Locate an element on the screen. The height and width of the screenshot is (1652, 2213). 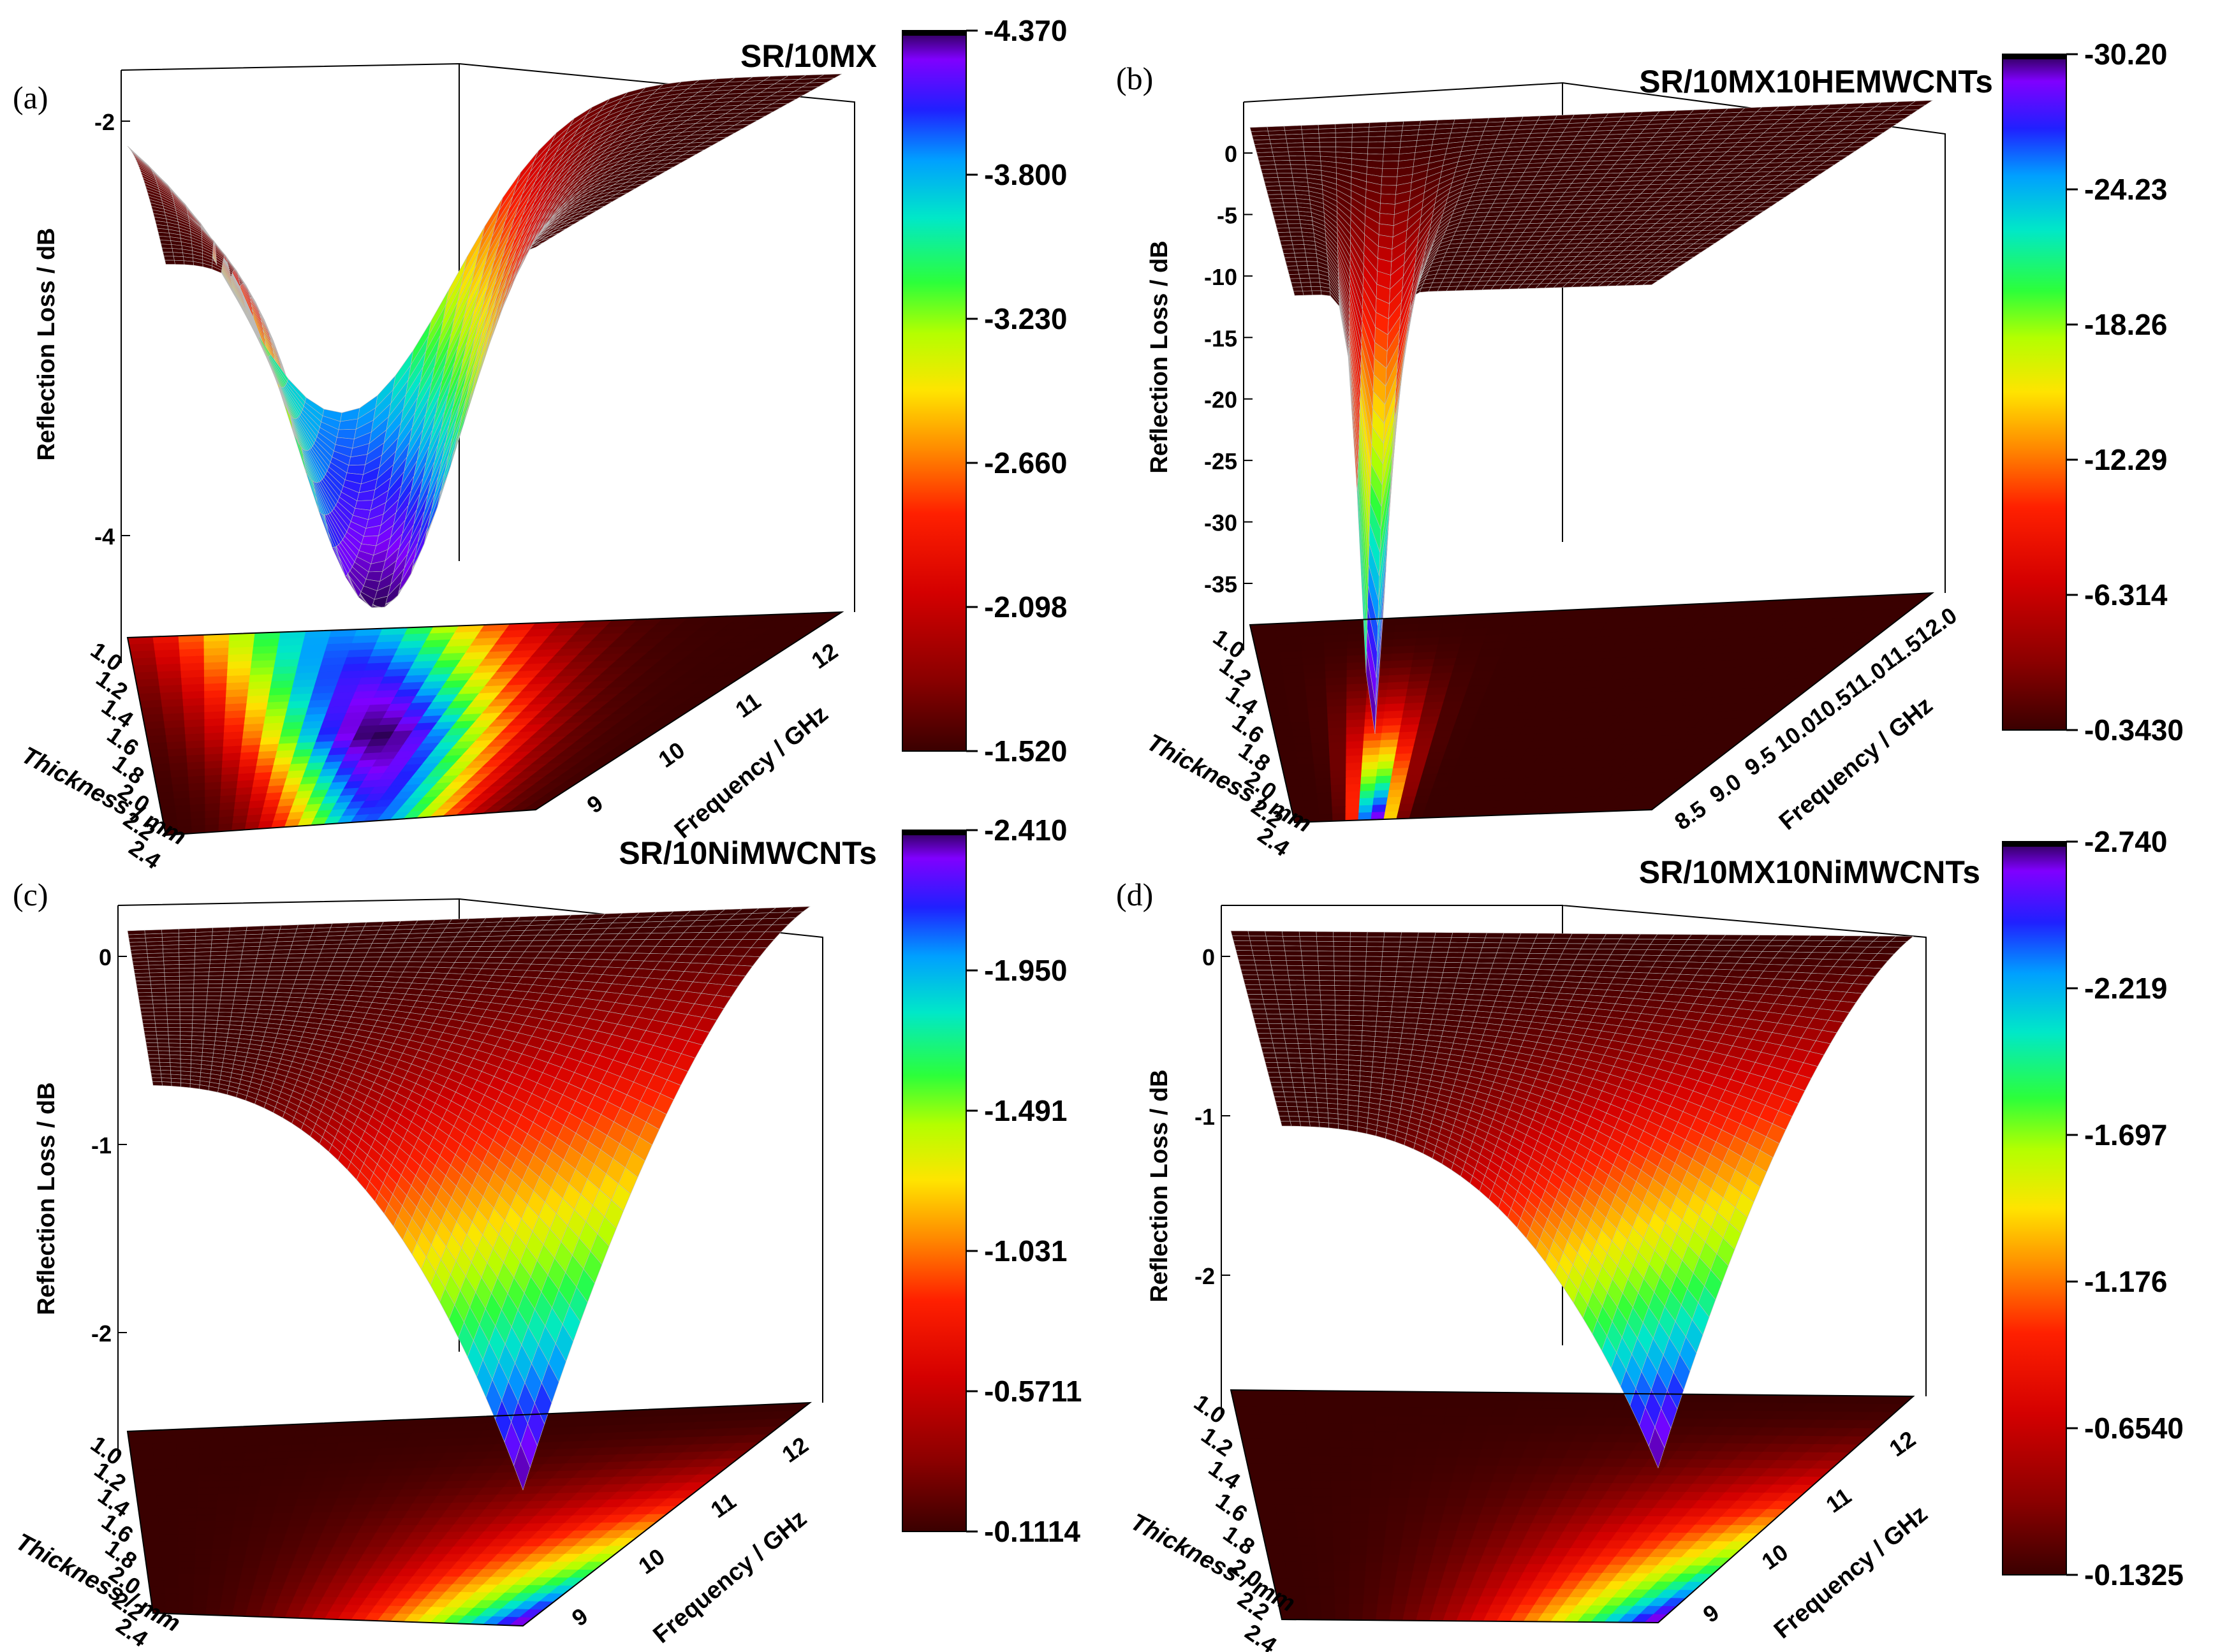
z-tick: -15 is located at coordinates (1220, 338).